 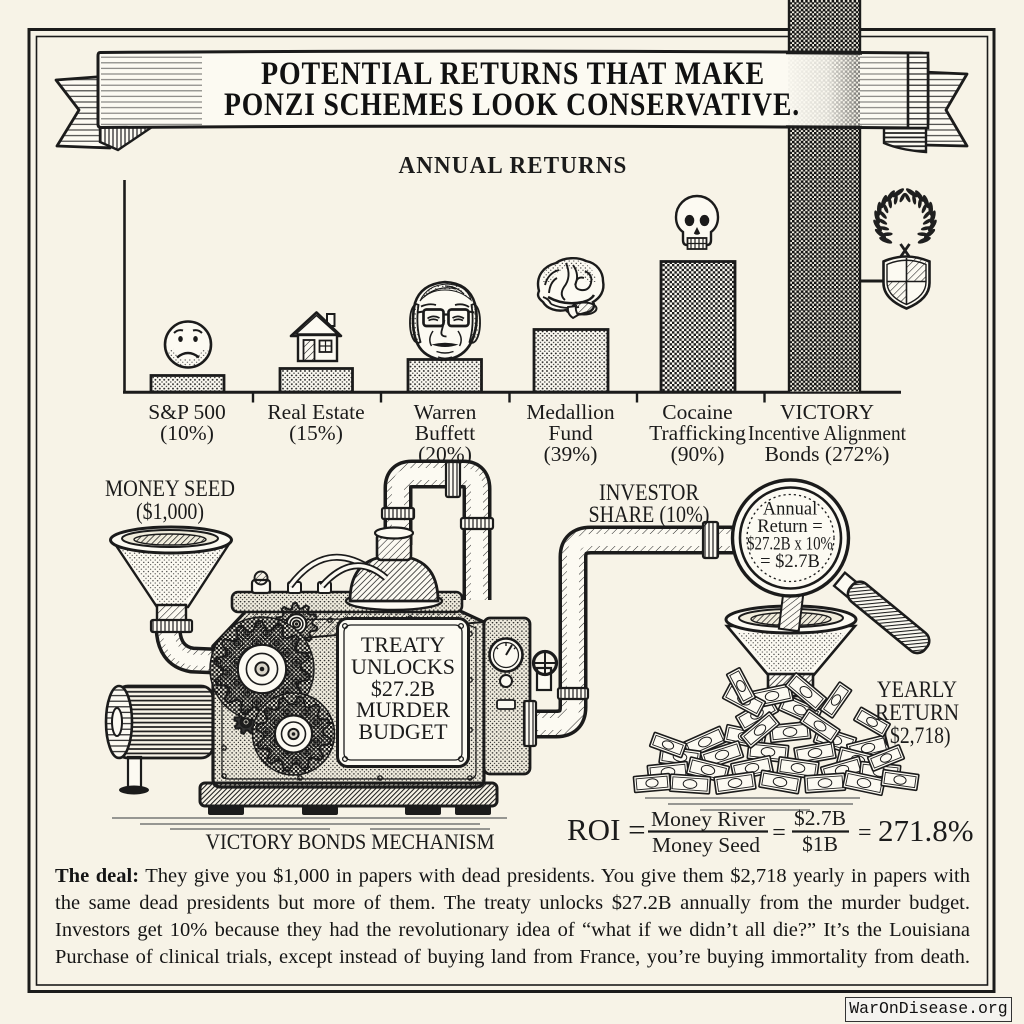 I want to click on svg-text: RETURN, so click(x=917, y=713).